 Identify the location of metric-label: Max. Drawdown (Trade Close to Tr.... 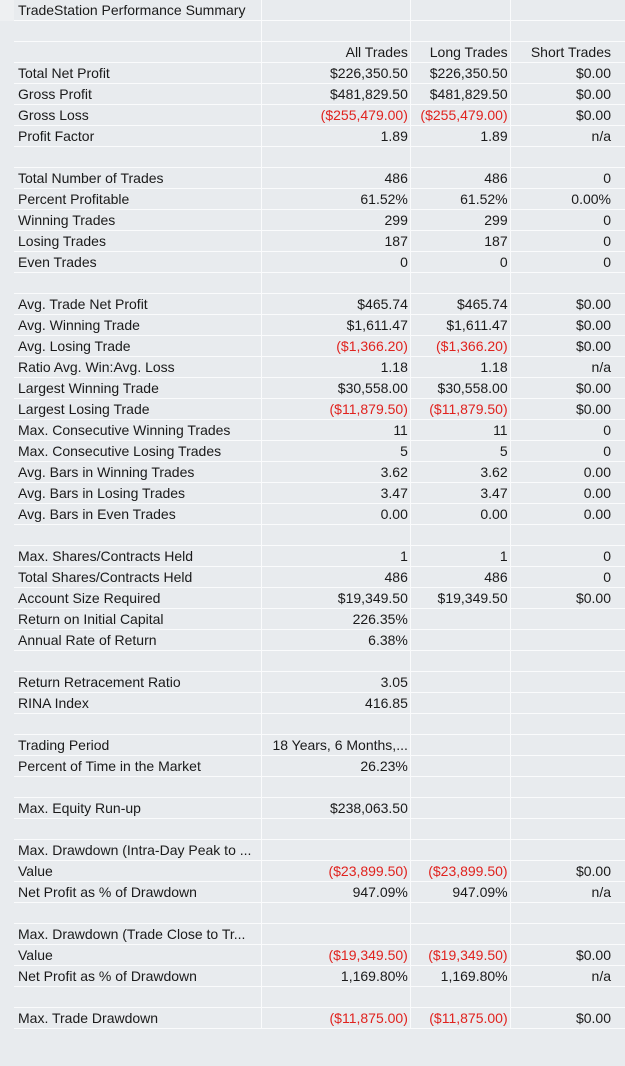
(138, 934).